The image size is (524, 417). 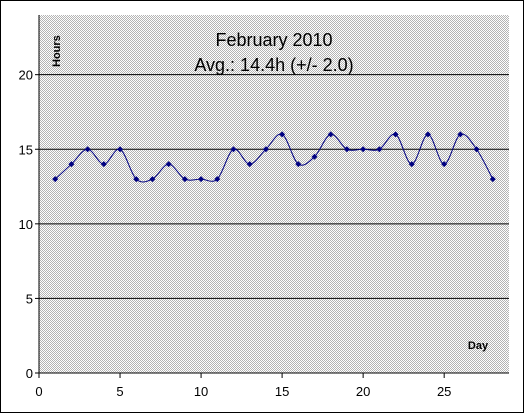 What do you see at coordinates (201, 391) in the screenshot?
I see `x-tick-label: 10` at bounding box center [201, 391].